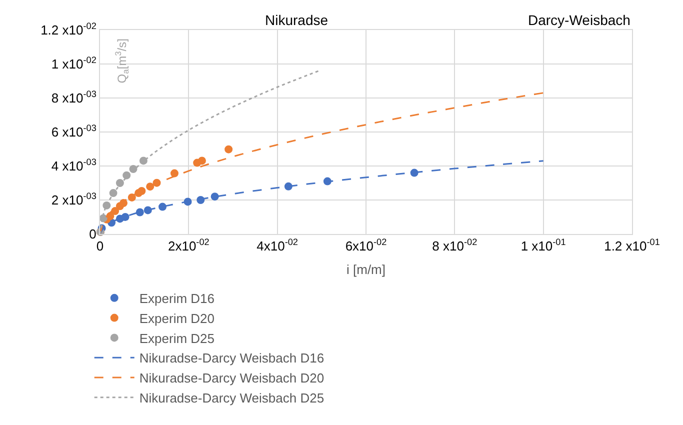  I want to click on y-tick-label: 4 x10$^{-03}$, so click(73, 165).